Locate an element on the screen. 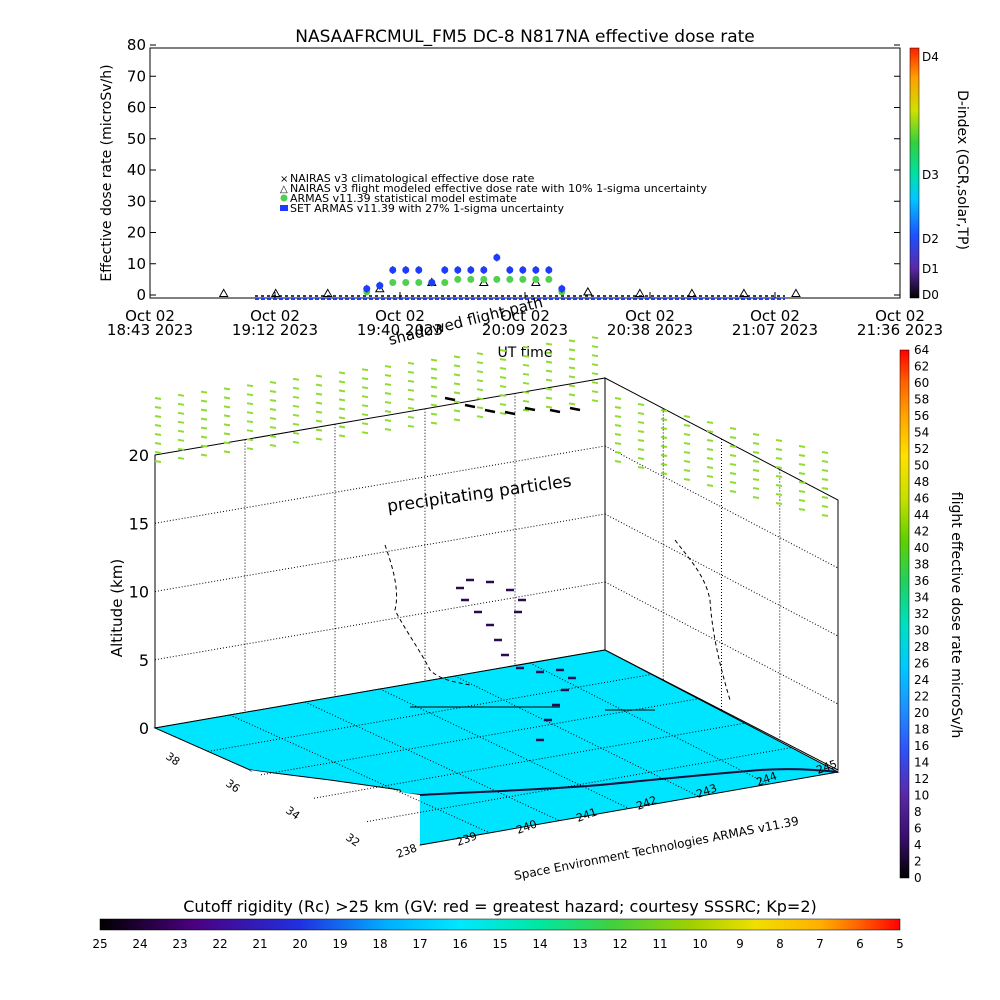 The height and width of the screenshot is (1000, 1000). dose-colorbar-tick-label: 24 is located at coordinates (921, 680).